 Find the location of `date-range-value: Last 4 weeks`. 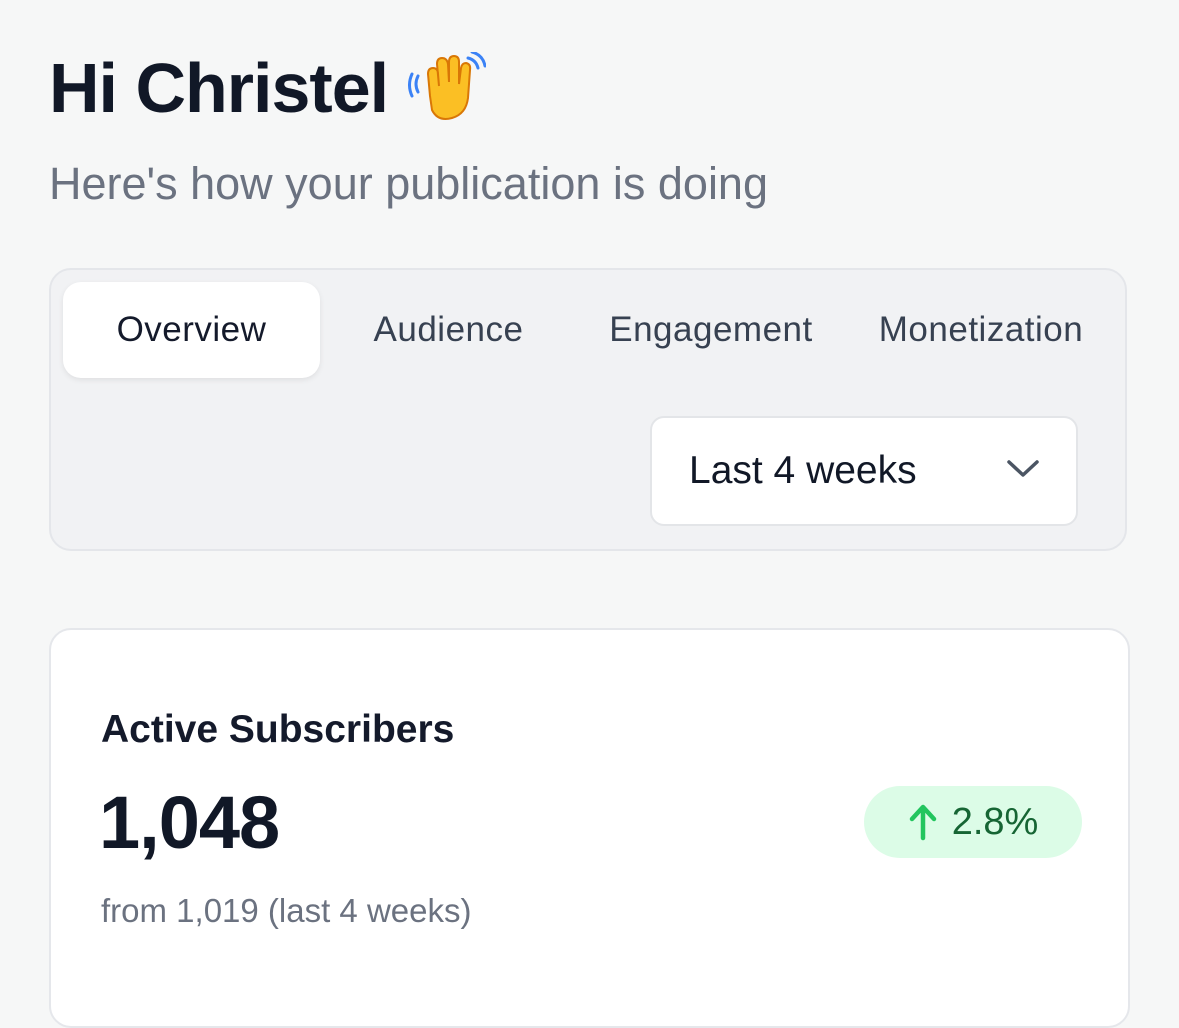

date-range-value: Last 4 weeks is located at coordinates (803, 470).